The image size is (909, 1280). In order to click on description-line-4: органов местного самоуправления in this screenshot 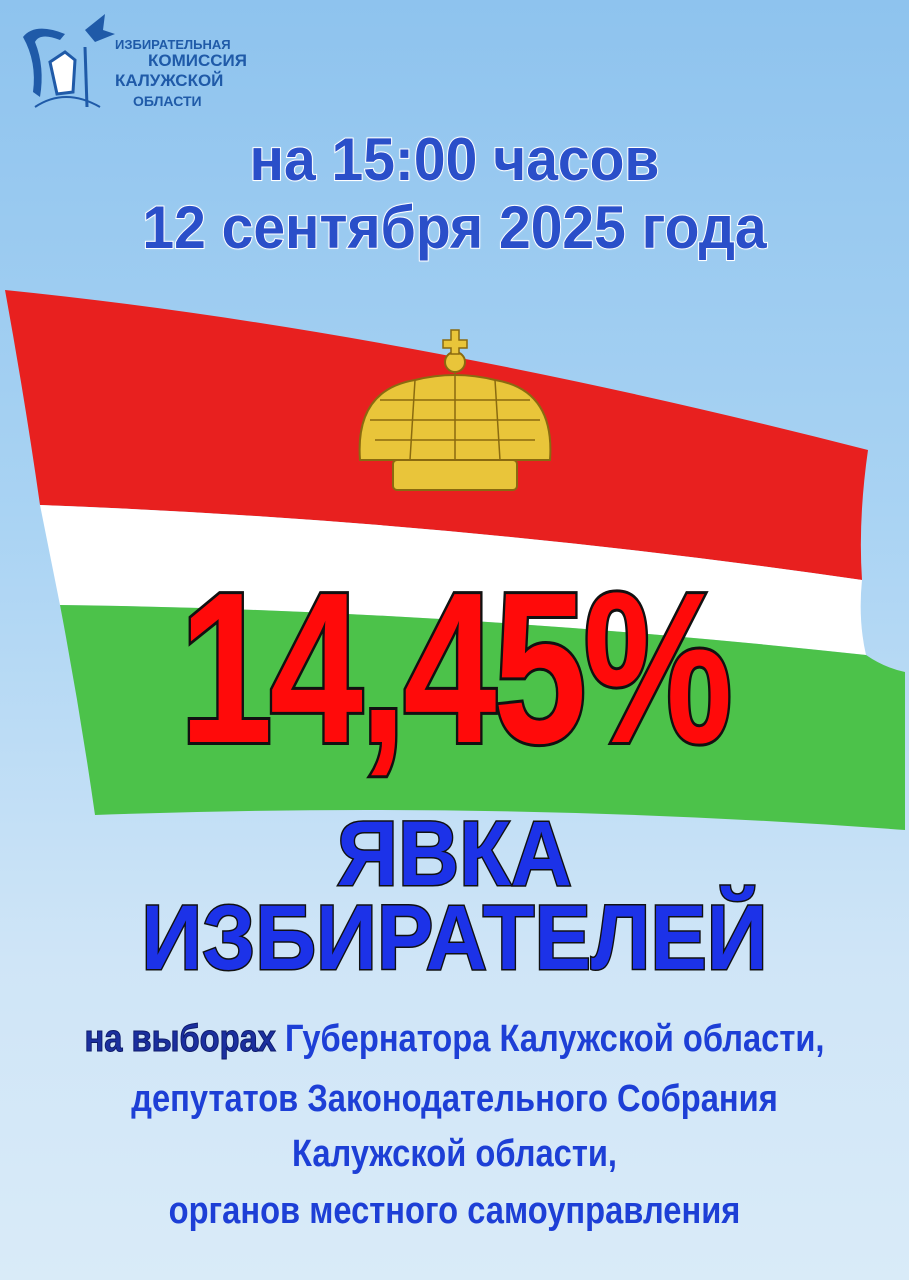, I will do `click(454, 1211)`.